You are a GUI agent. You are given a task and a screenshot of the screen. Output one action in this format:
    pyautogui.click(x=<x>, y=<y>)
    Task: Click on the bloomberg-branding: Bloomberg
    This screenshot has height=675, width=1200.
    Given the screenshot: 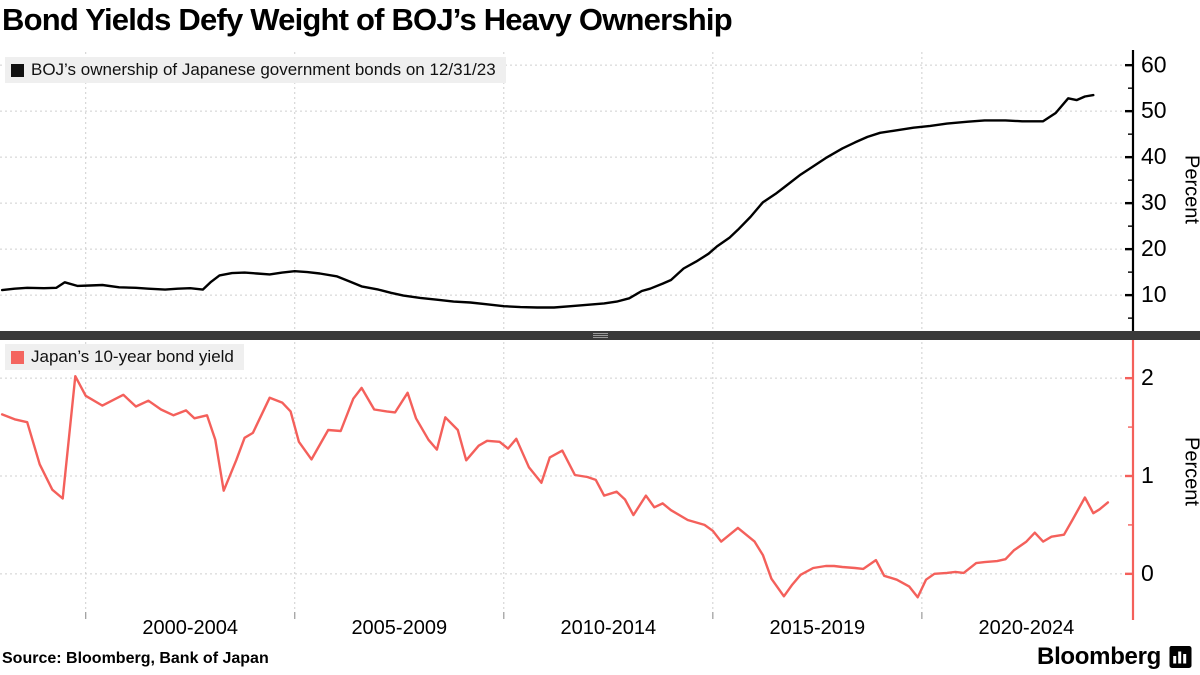 What is the action you would take?
    pyautogui.click(x=1114, y=657)
    